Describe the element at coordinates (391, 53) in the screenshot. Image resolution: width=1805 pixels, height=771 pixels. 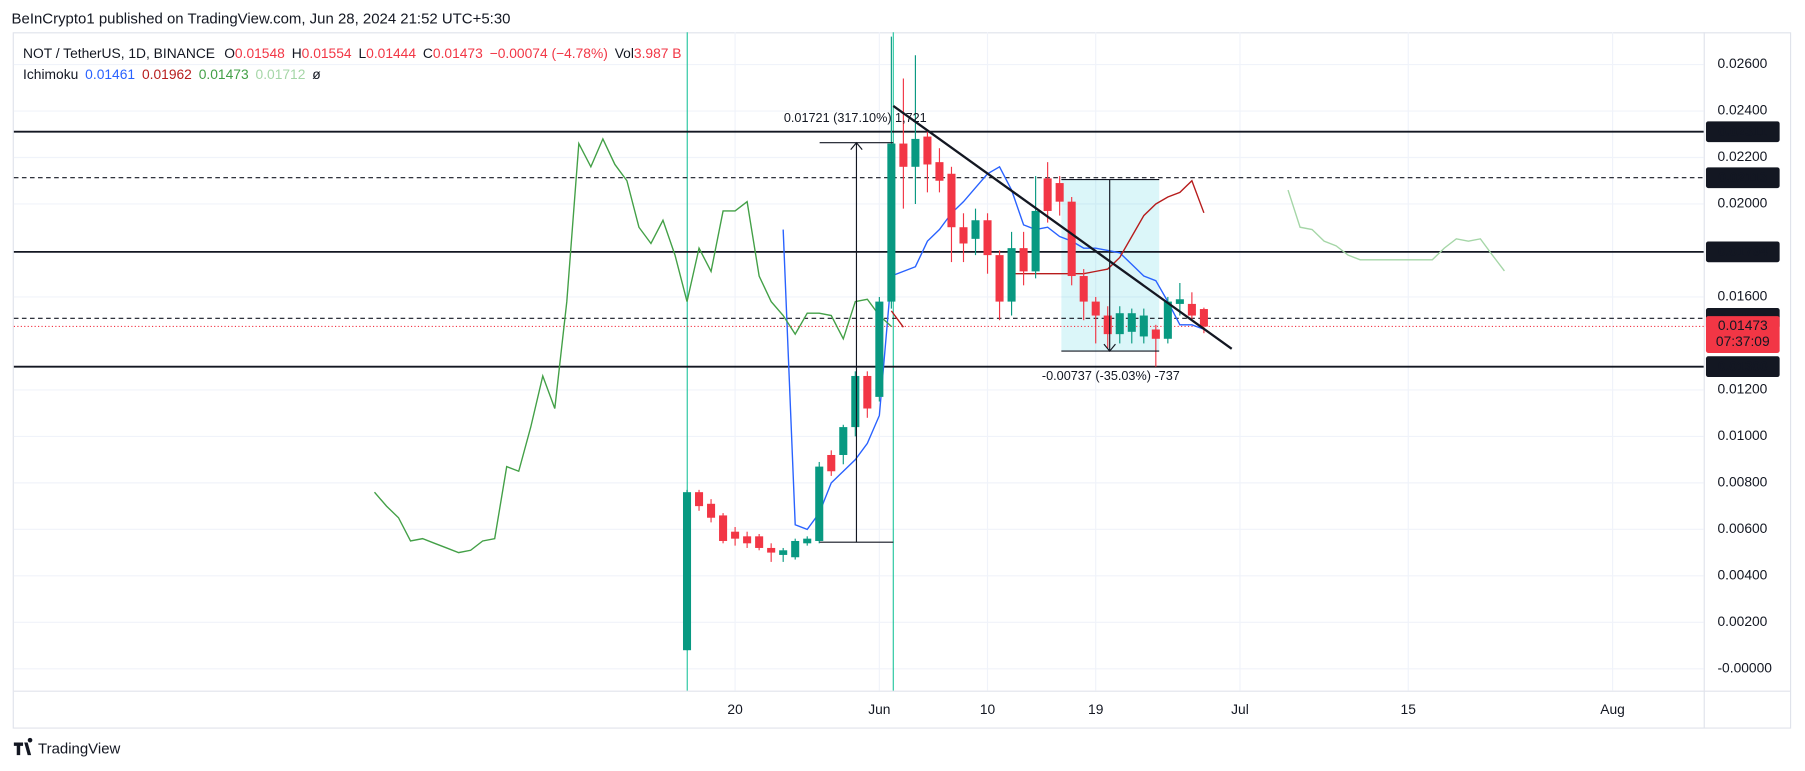
I see `ohlc-value: 0.01444` at that location.